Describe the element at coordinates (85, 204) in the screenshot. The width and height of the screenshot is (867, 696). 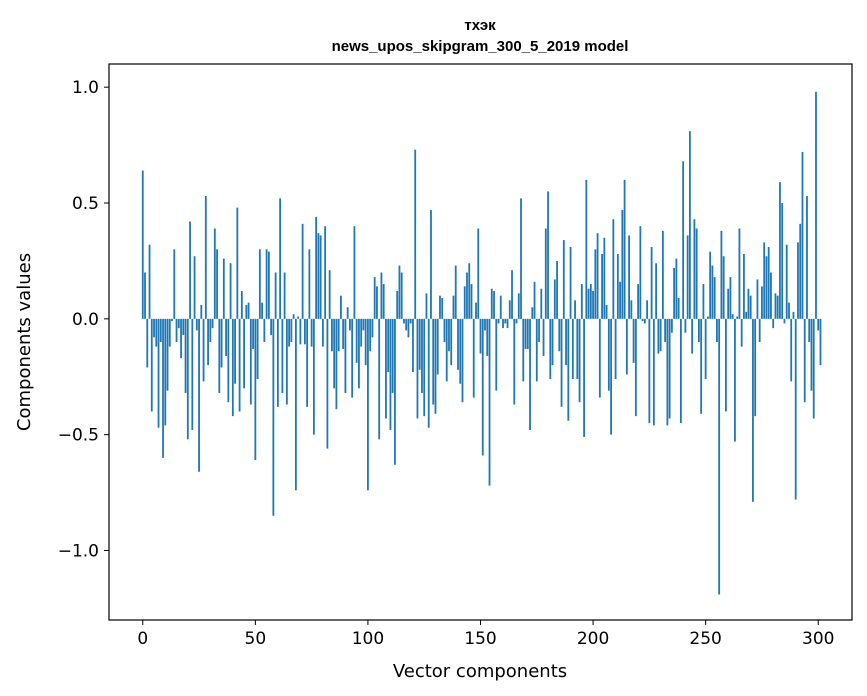
I see `y-tick-label-3: 0.5` at that location.